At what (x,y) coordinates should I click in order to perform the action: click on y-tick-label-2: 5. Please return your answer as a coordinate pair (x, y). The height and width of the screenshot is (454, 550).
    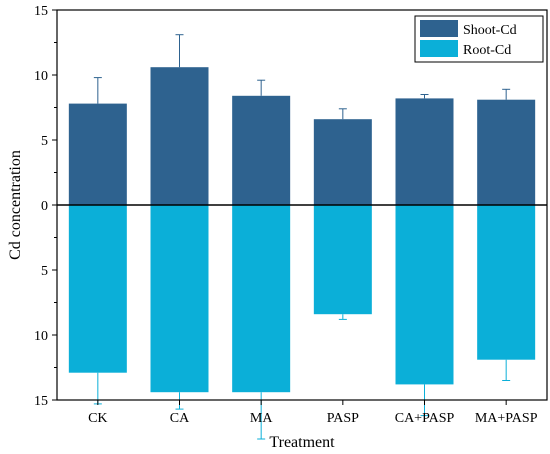
    Looking at the image, I should click on (44, 141).